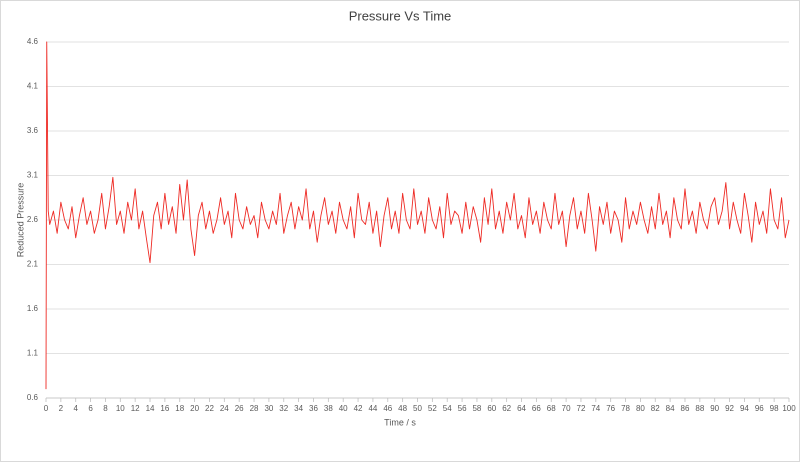  What do you see at coordinates (33, 86) in the screenshot?
I see `y-tick-label: 4.1` at bounding box center [33, 86].